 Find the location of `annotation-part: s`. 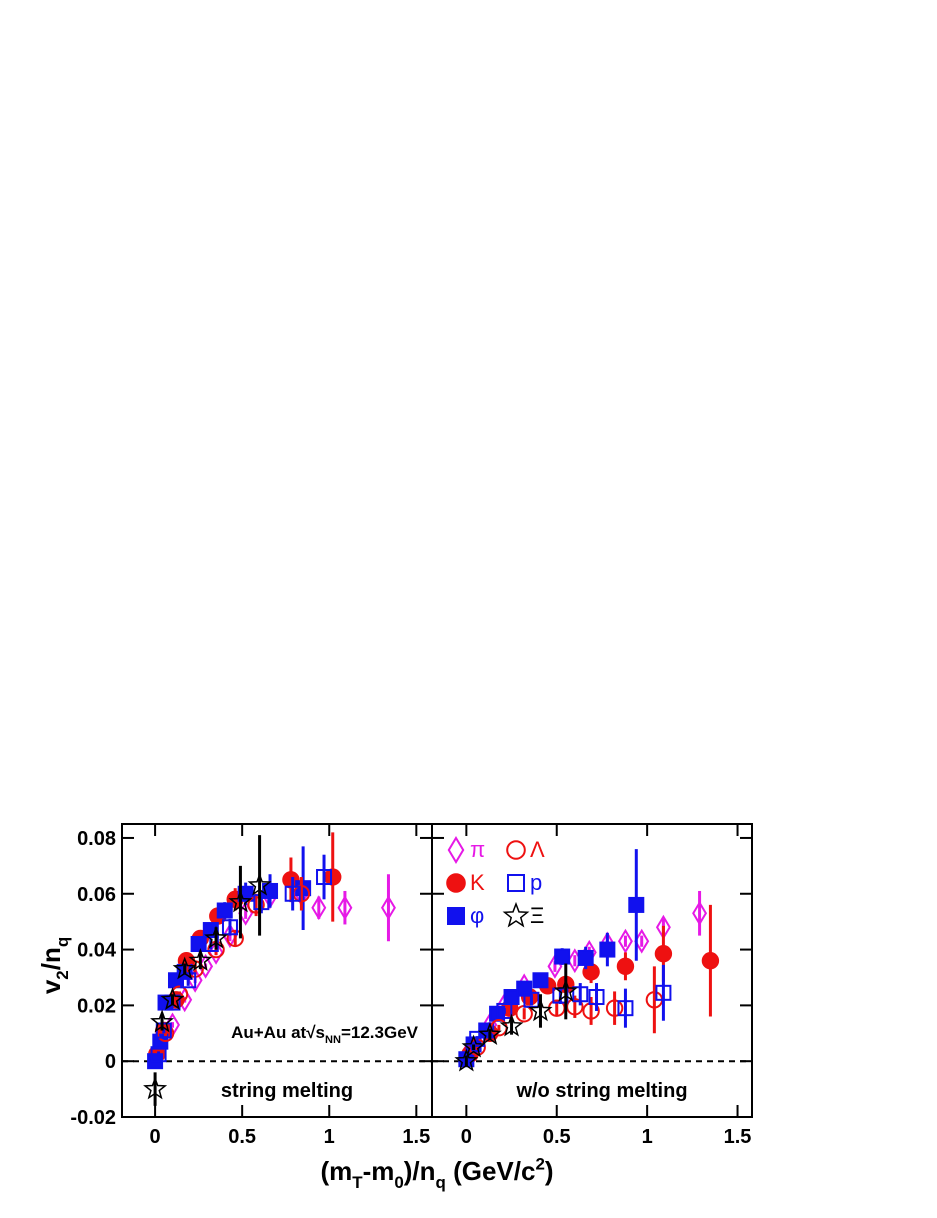

annotation-part: s is located at coordinates (320, 1032).